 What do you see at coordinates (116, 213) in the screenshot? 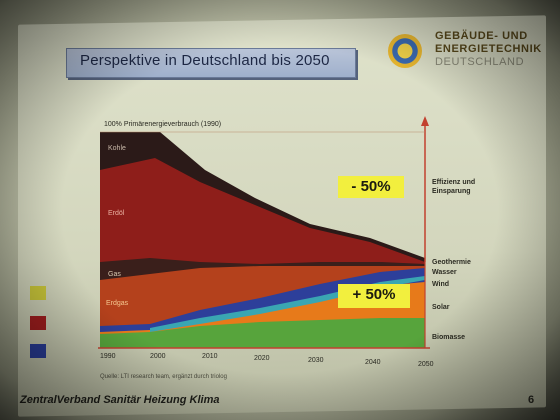
I see `label-erdoel: Erdöl` at bounding box center [116, 213].